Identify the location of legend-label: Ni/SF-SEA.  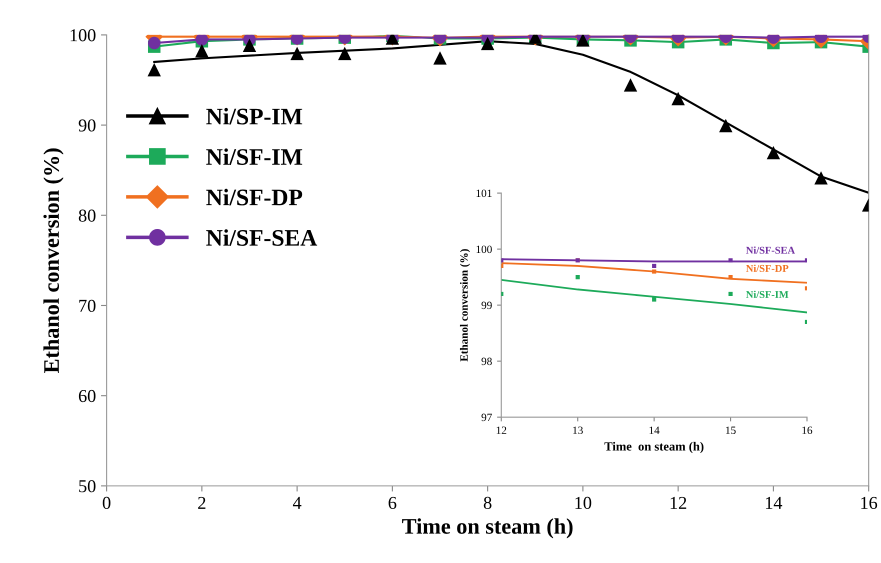
(262, 237).